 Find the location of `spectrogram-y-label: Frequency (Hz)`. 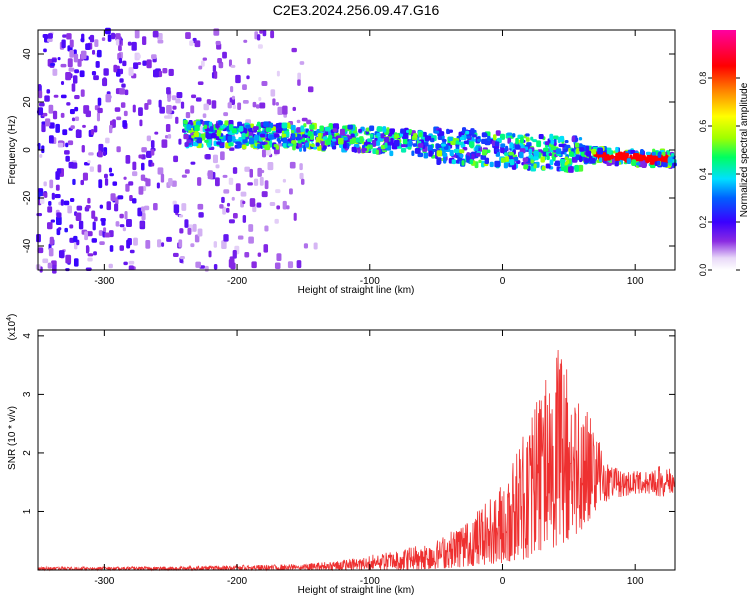

spectrogram-y-label: Frequency (Hz) is located at coordinates (12, 150).